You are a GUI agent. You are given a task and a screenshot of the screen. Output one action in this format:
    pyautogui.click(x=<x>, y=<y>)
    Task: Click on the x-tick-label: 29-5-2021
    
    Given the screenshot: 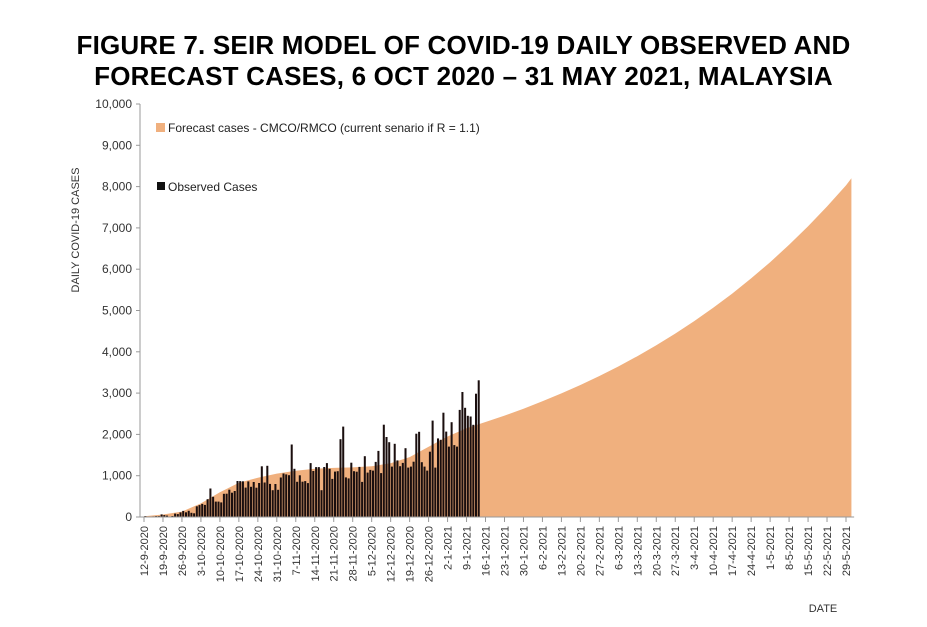 What is the action you would take?
    pyautogui.click(x=847, y=551)
    